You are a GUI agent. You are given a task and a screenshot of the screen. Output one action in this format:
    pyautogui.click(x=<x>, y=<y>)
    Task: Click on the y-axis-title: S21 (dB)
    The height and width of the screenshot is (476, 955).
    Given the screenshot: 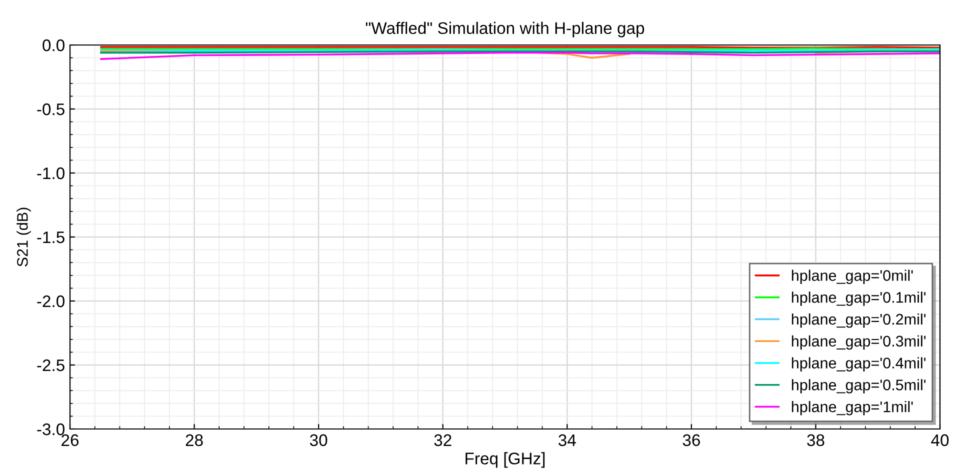 What is the action you would take?
    pyautogui.click(x=23, y=237)
    